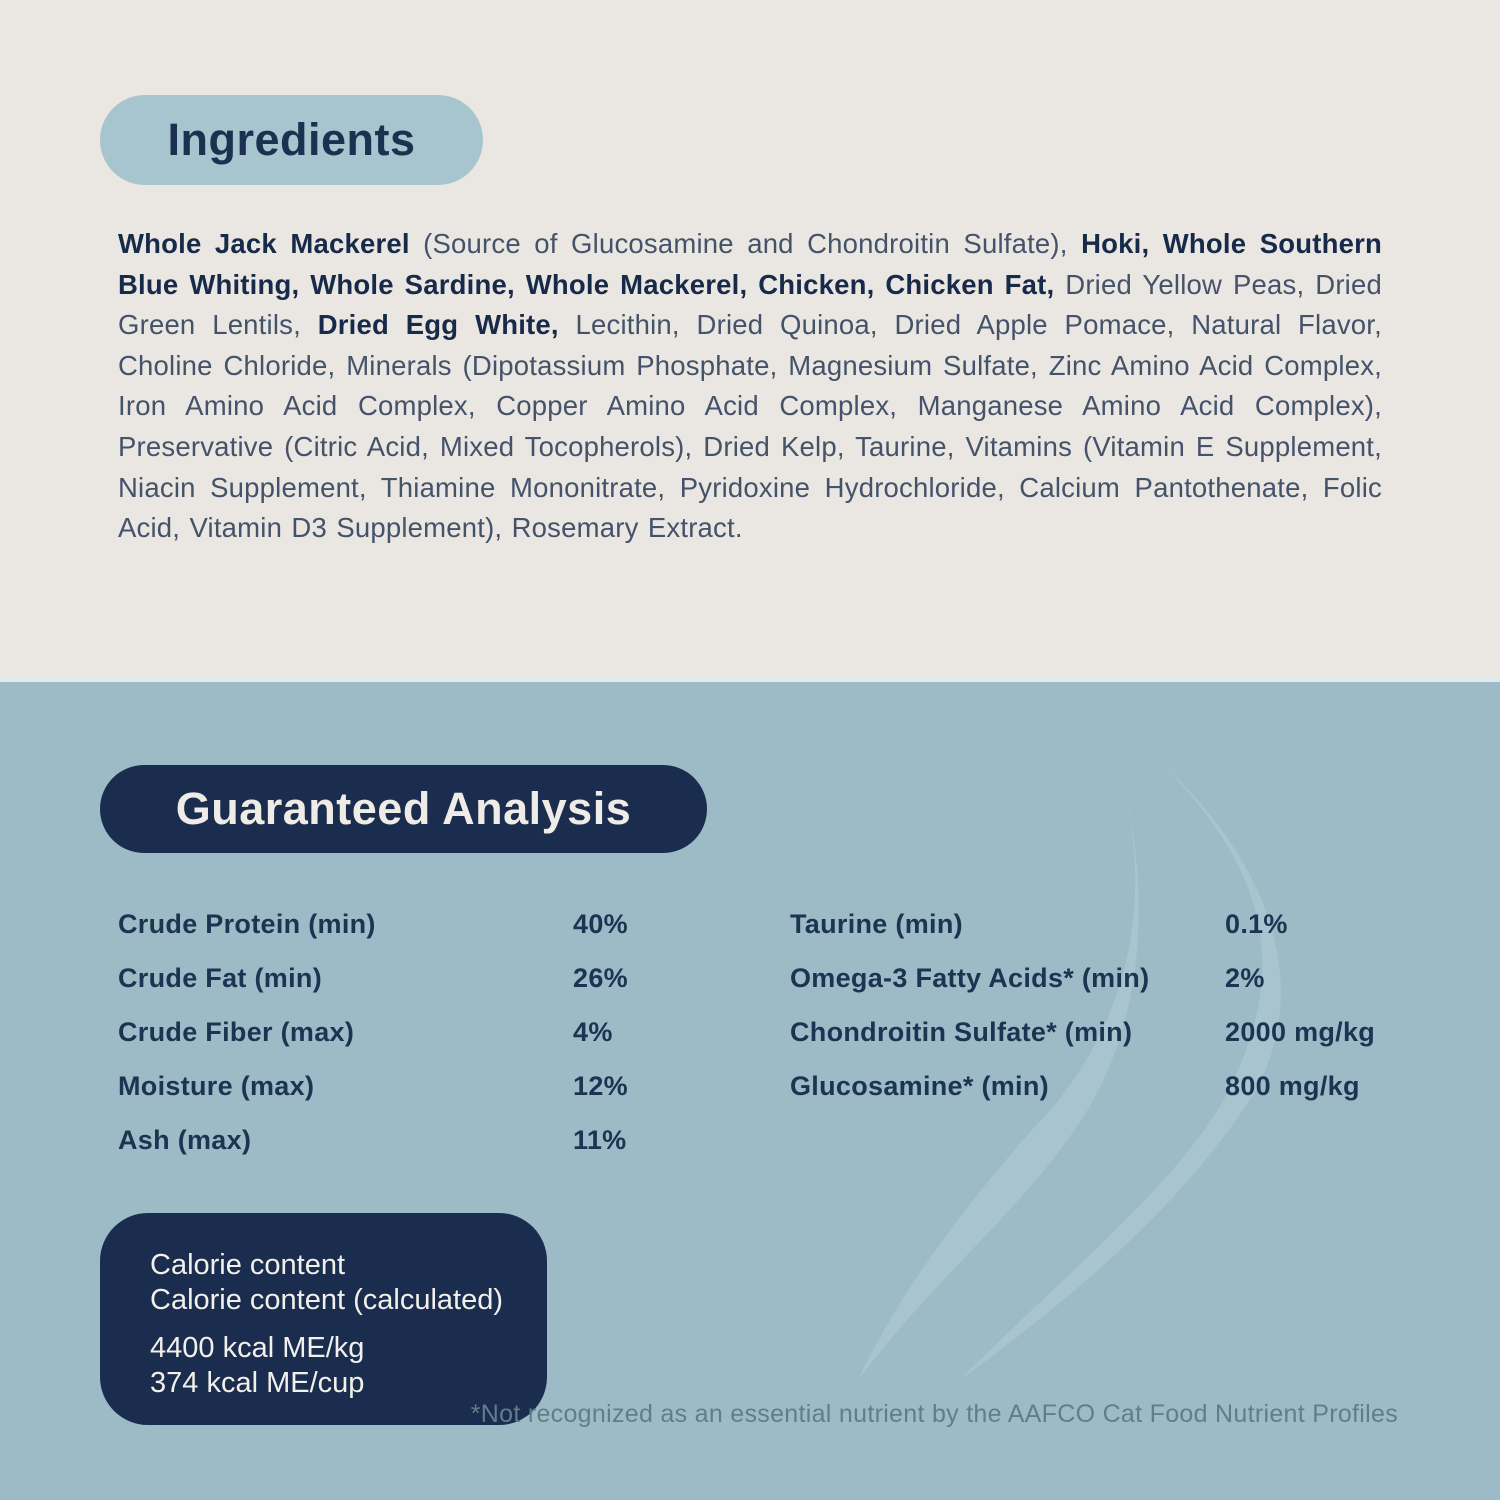 Image resolution: width=1500 pixels, height=1500 pixels. Describe the element at coordinates (220, 978) in the screenshot. I see `ga-row-label: Crude Fat (min)` at that location.